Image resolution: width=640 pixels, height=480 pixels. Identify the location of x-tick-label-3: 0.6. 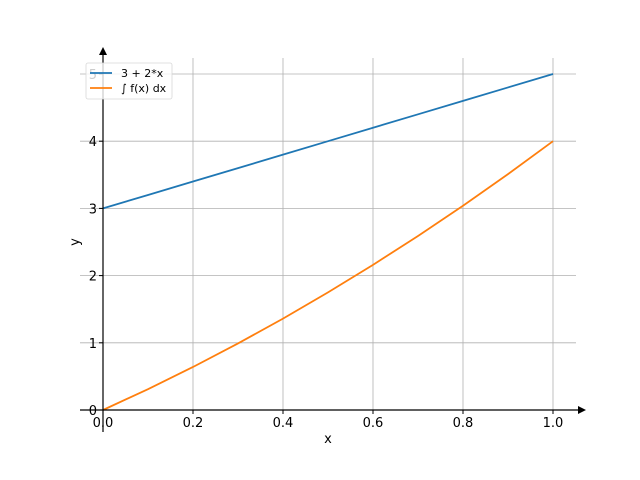
(373, 423).